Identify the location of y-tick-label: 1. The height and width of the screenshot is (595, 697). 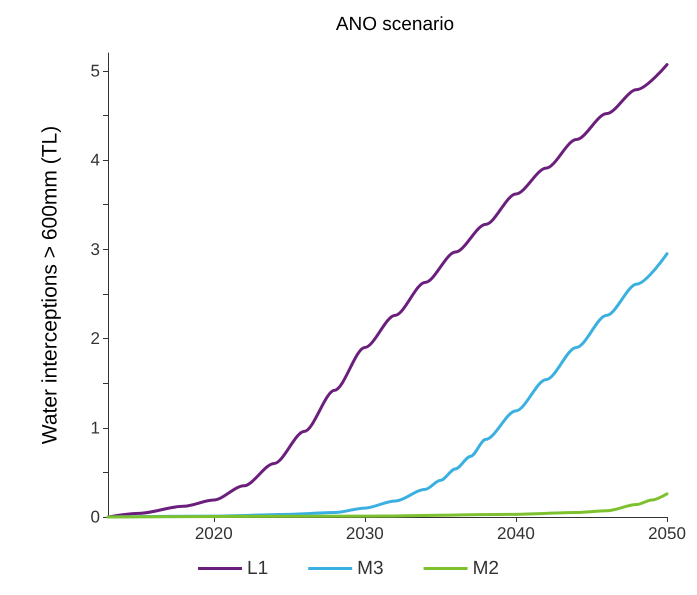
(95, 428).